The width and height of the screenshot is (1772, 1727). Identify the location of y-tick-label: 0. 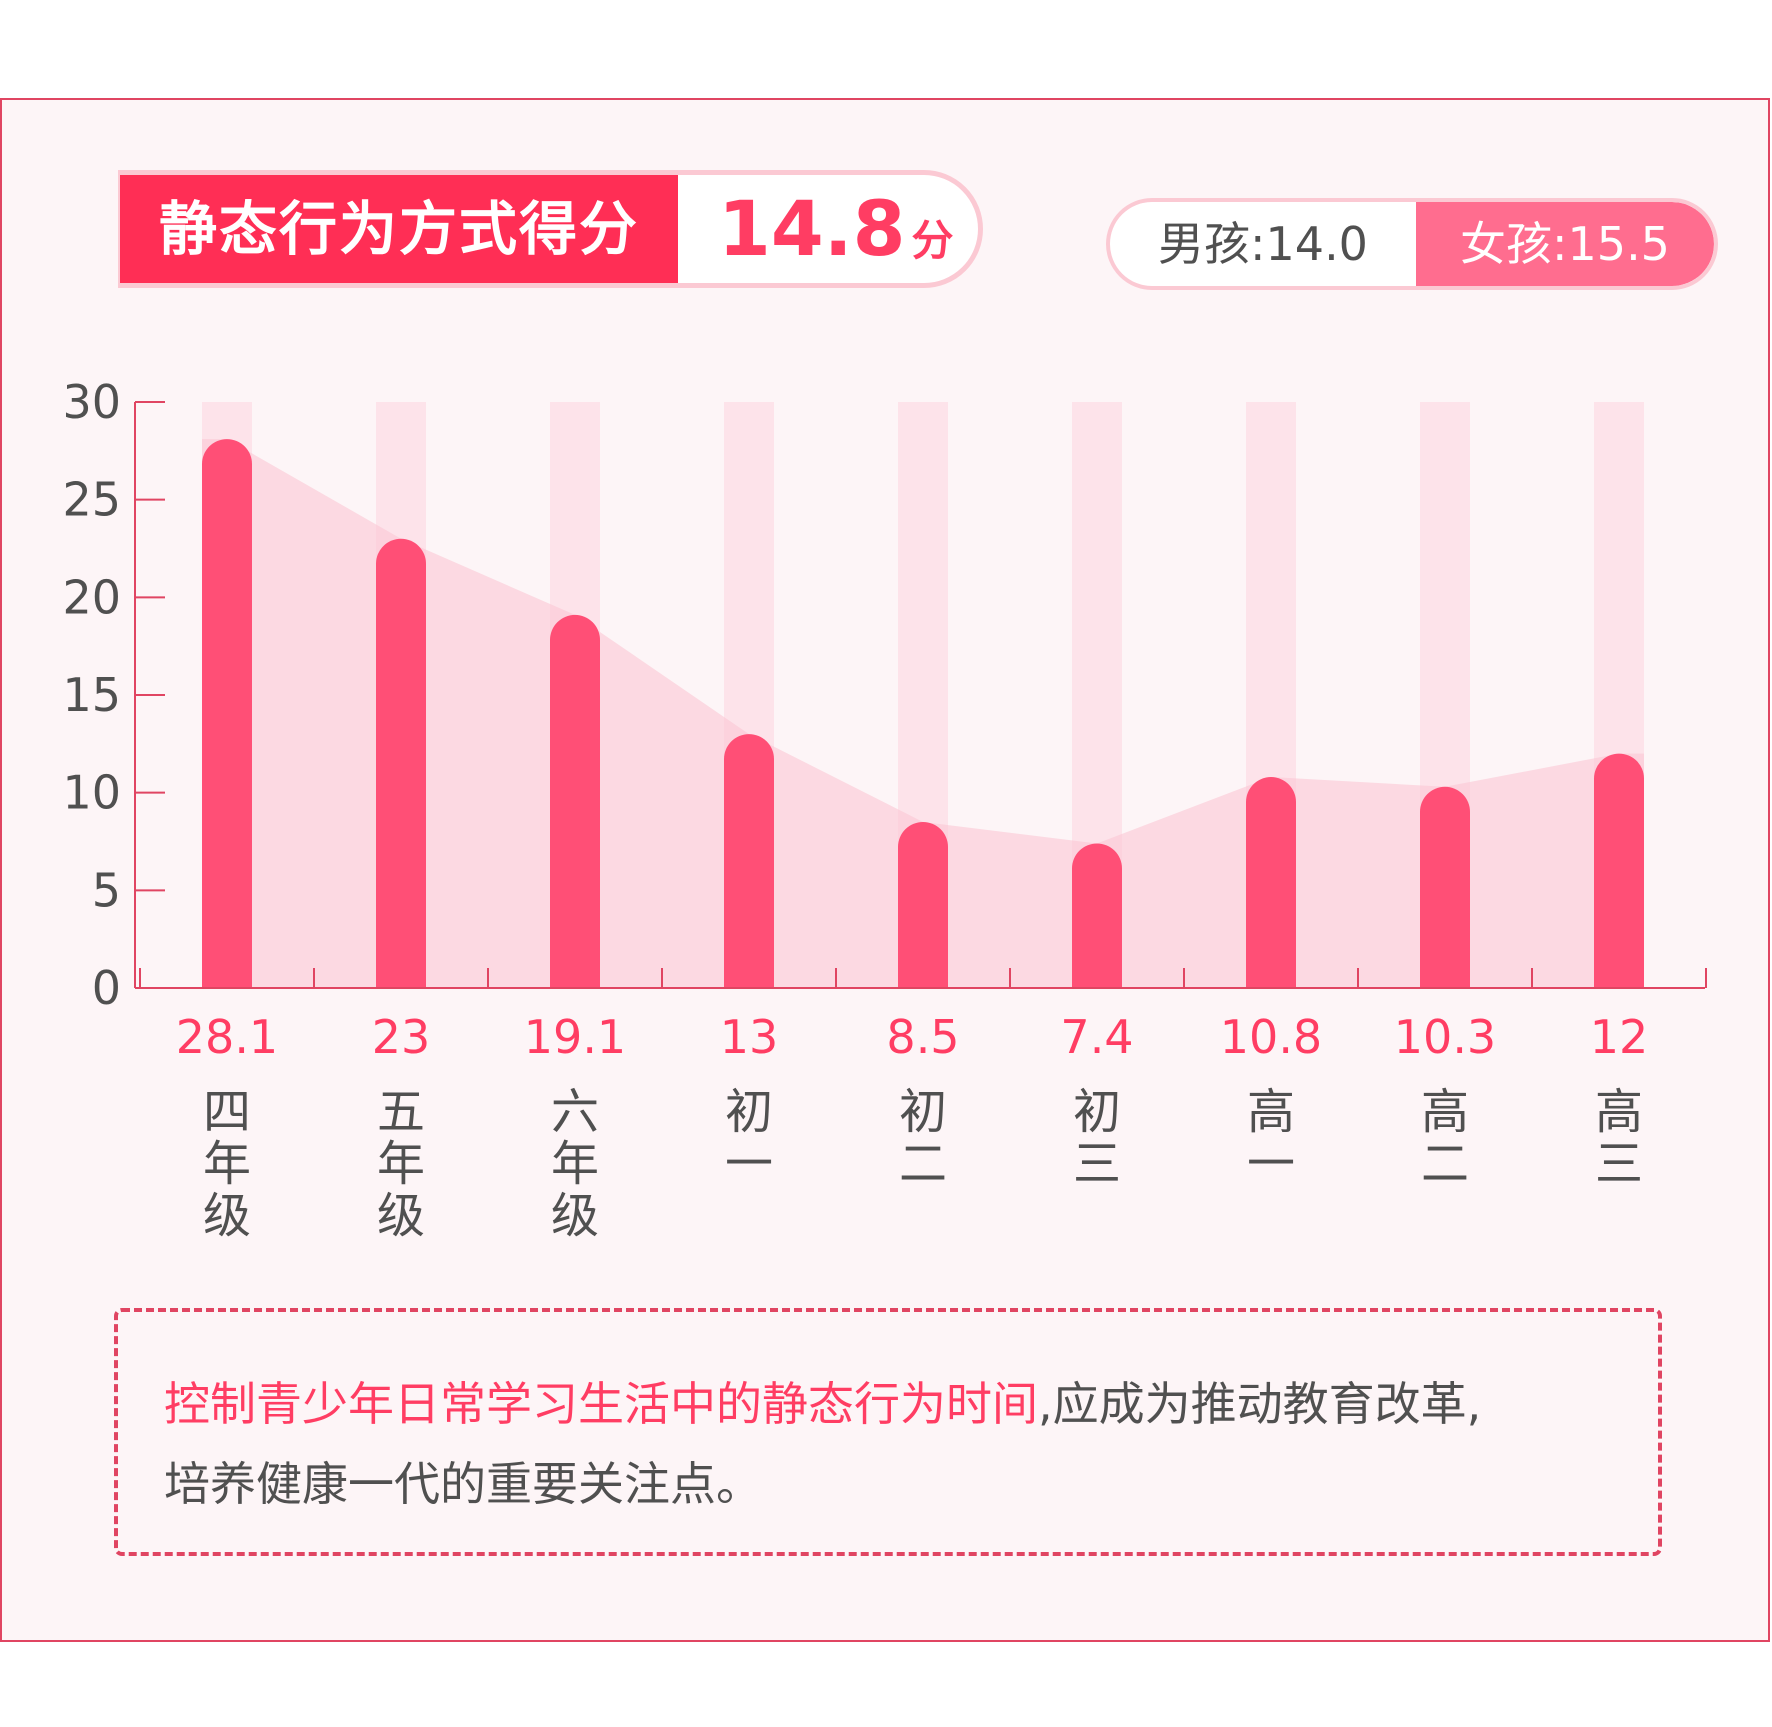
(106, 988).